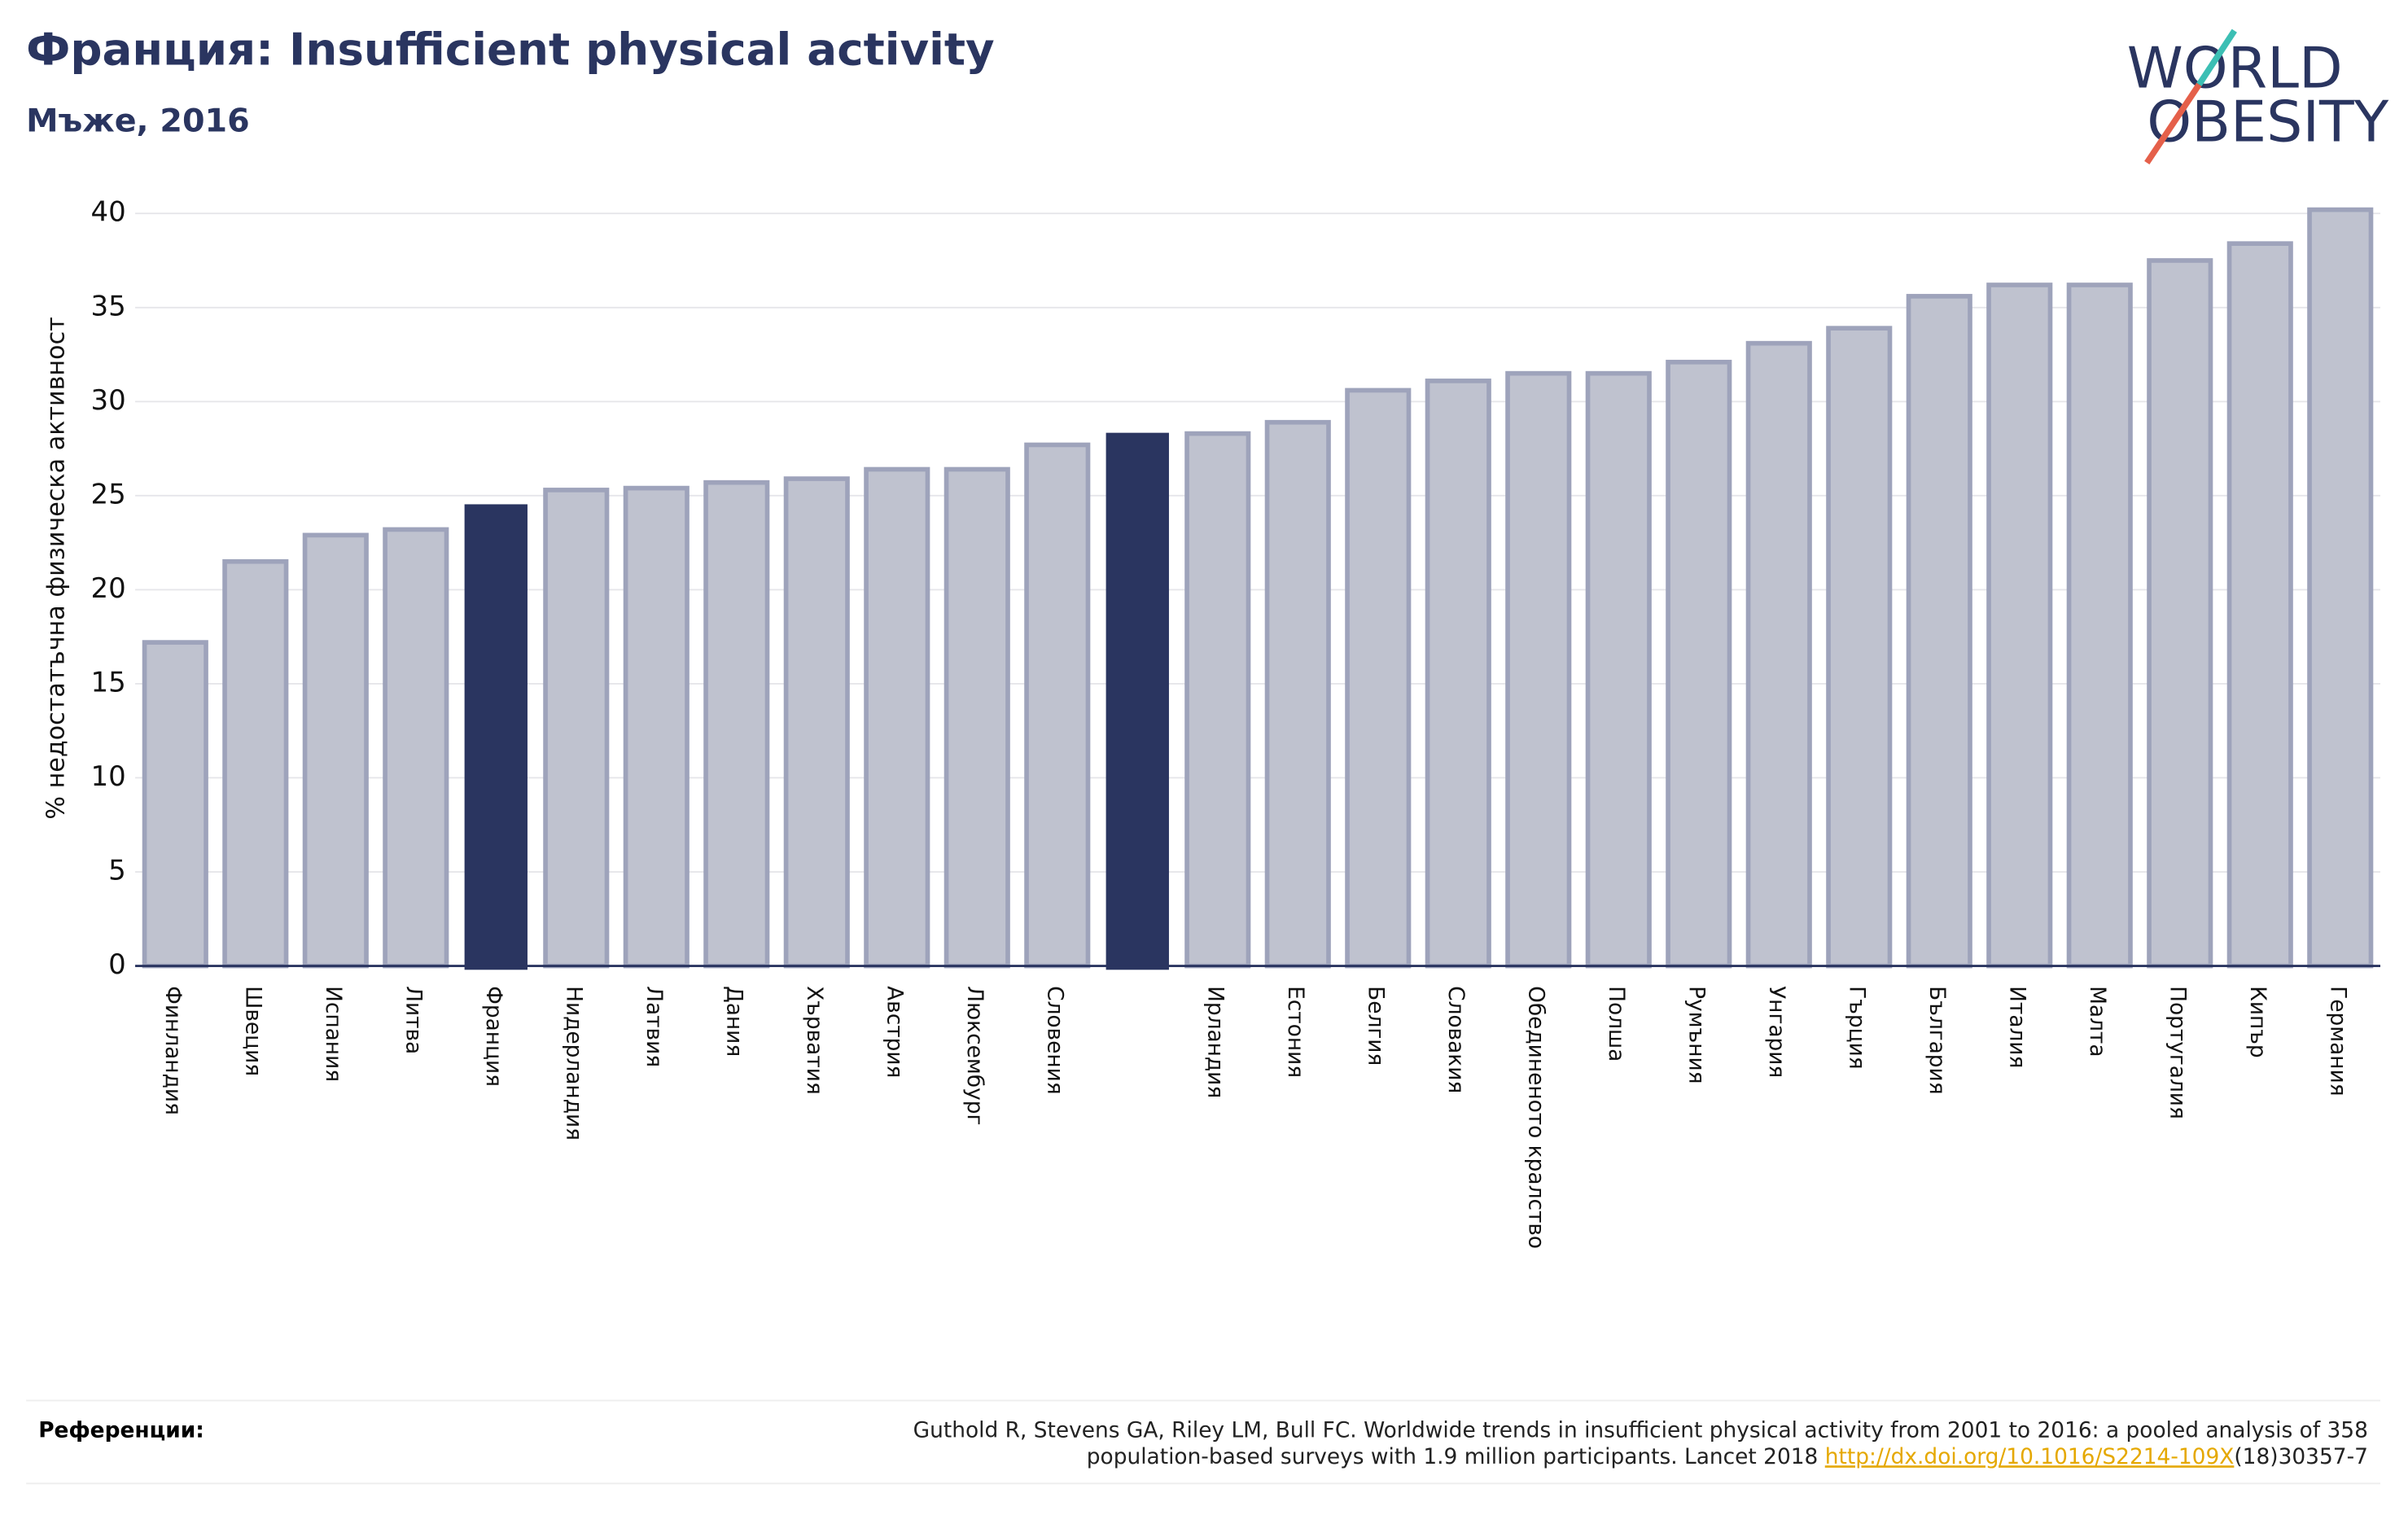 This screenshot has height=1528, width=2408. I want to click on x-tick-label: Белгия, so click(1377, 1026).